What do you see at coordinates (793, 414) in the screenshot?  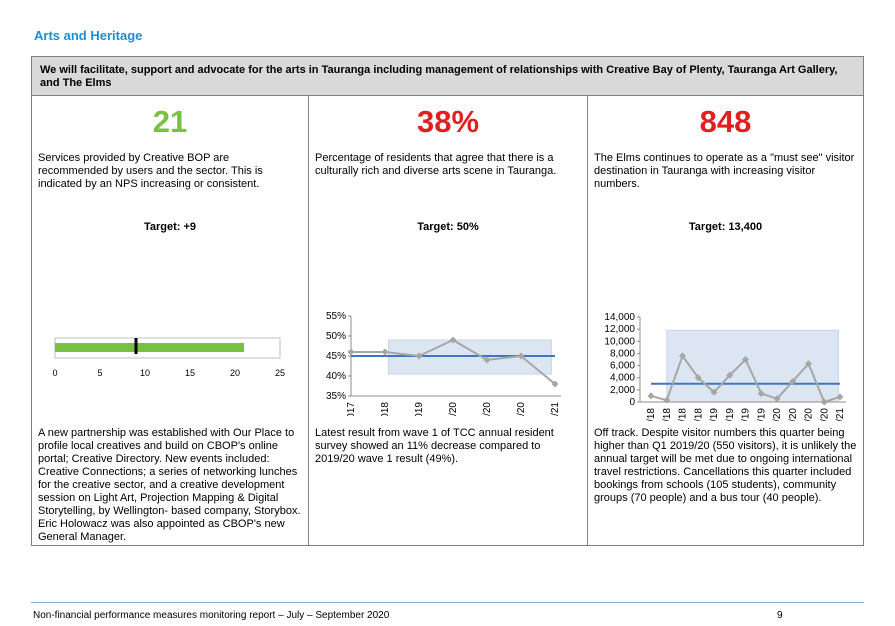 I see `x-tick-label: Q2 19/20` at bounding box center [793, 414].